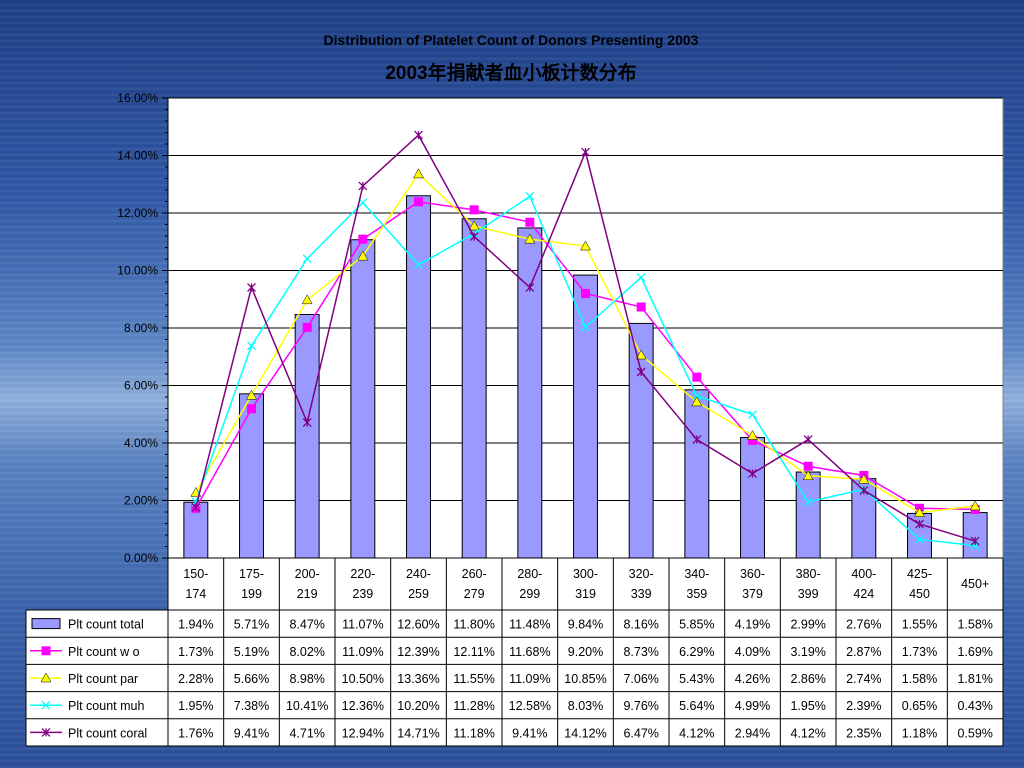 Image resolution: width=1024 pixels, height=768 pixels. Describe the element at coordinates (919, 625) in the screenshot. I see `table-cell: 1.55%` at that location.